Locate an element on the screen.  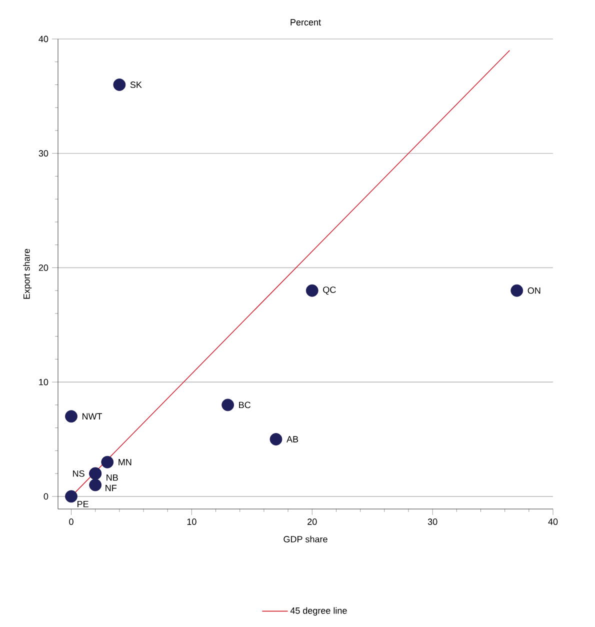
x-tick-label: 0 is located at coordinates (71, 521).